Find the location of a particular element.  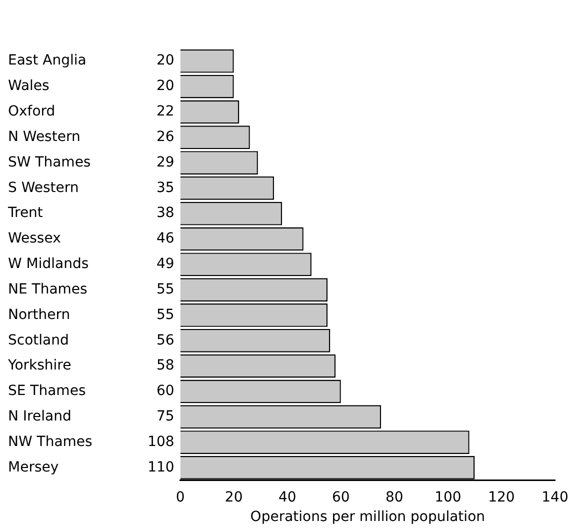

x-tick-label: 140 is located at coordinates (555, 497).